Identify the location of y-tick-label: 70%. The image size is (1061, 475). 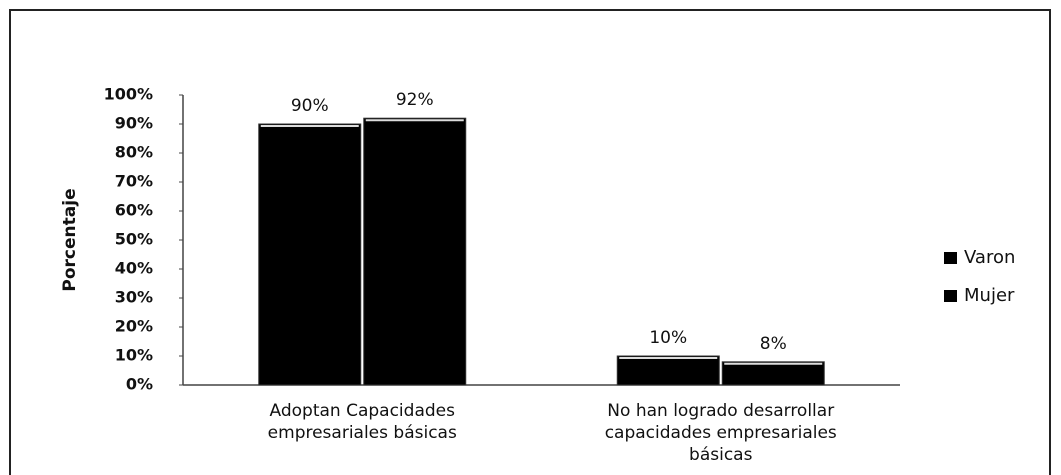
(134, 181).